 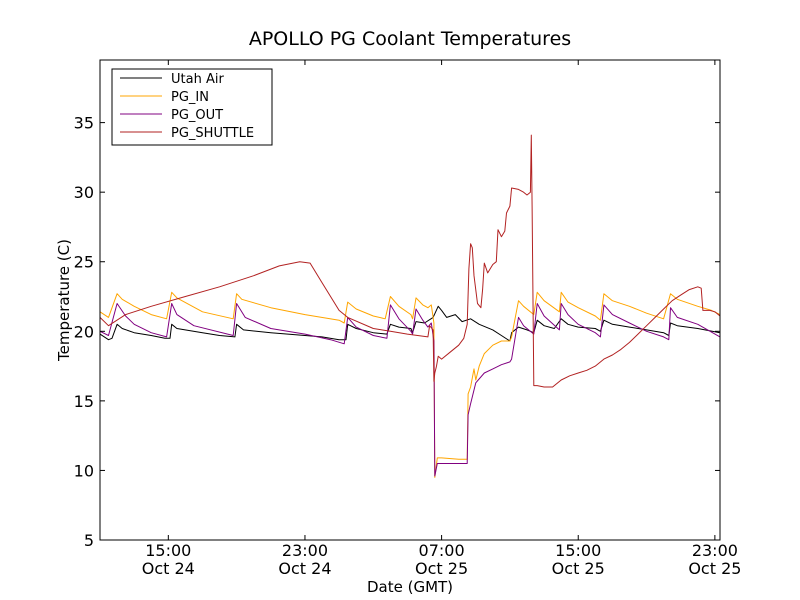 I want to click on y-tick-label: 35, so click(x=84, y=123).